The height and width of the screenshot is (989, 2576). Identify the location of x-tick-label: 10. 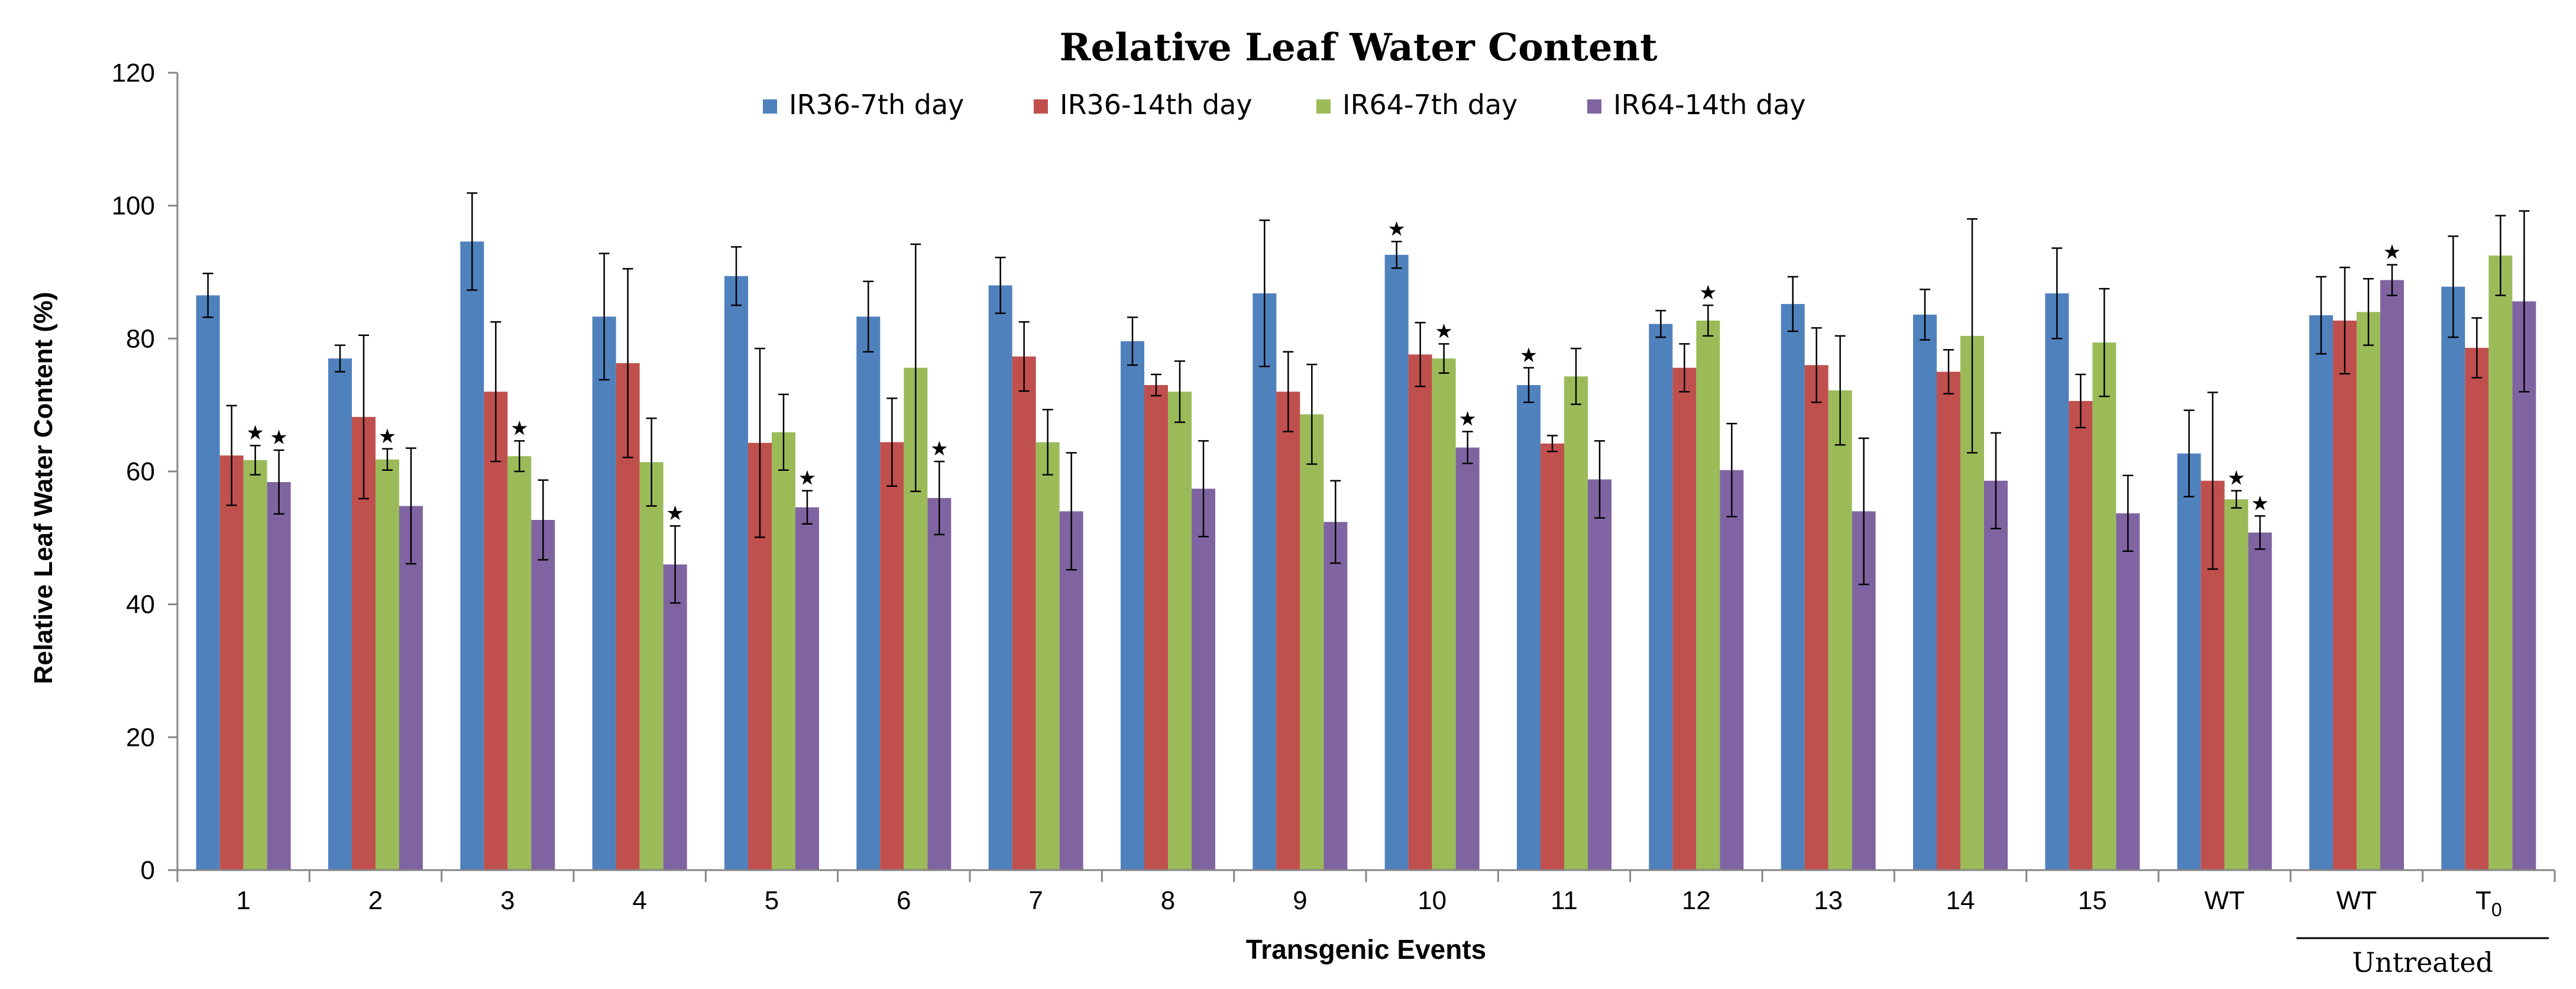
(1432, 901).